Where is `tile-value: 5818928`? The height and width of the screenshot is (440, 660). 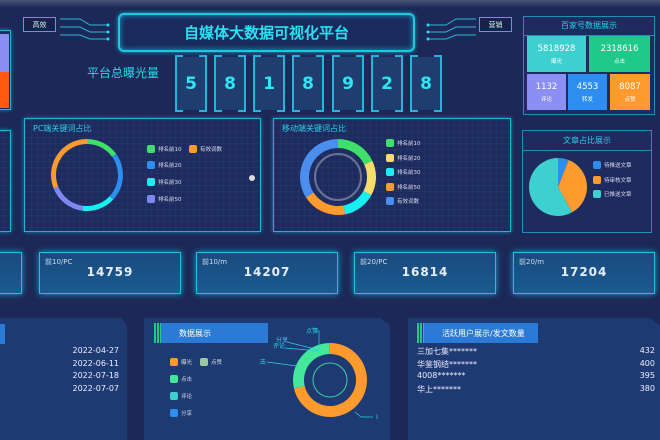
tile-value: 5818928 is located at coordinates (556, 48).